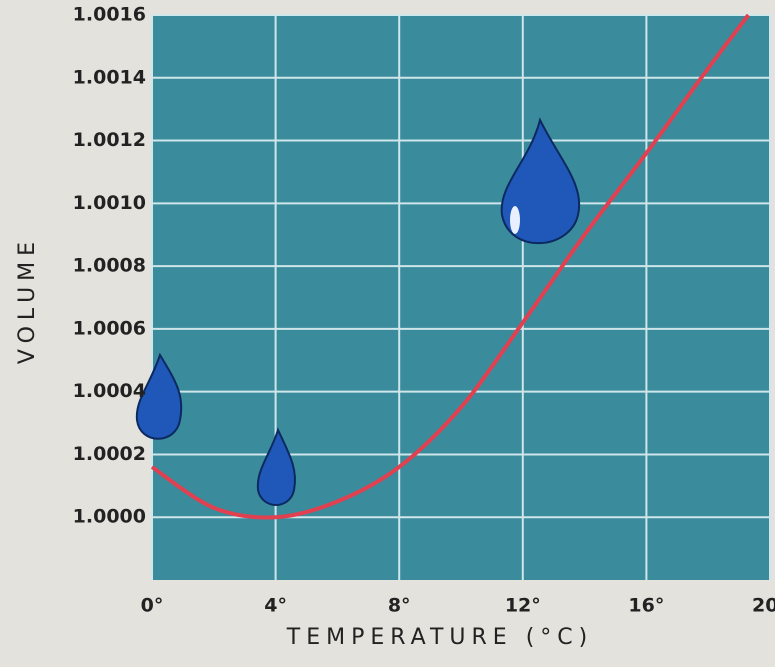  I want to click on drop-cold, so click(159, 396).